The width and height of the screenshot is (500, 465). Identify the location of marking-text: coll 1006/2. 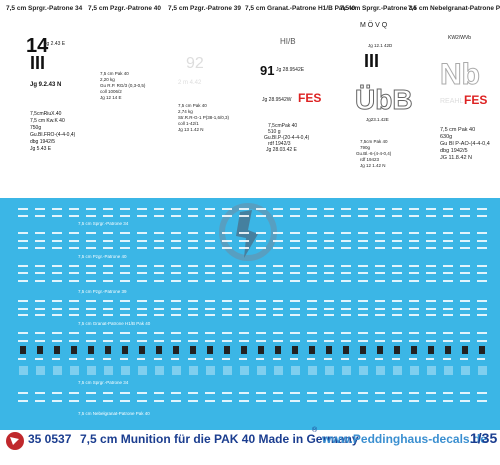
(111, 91).